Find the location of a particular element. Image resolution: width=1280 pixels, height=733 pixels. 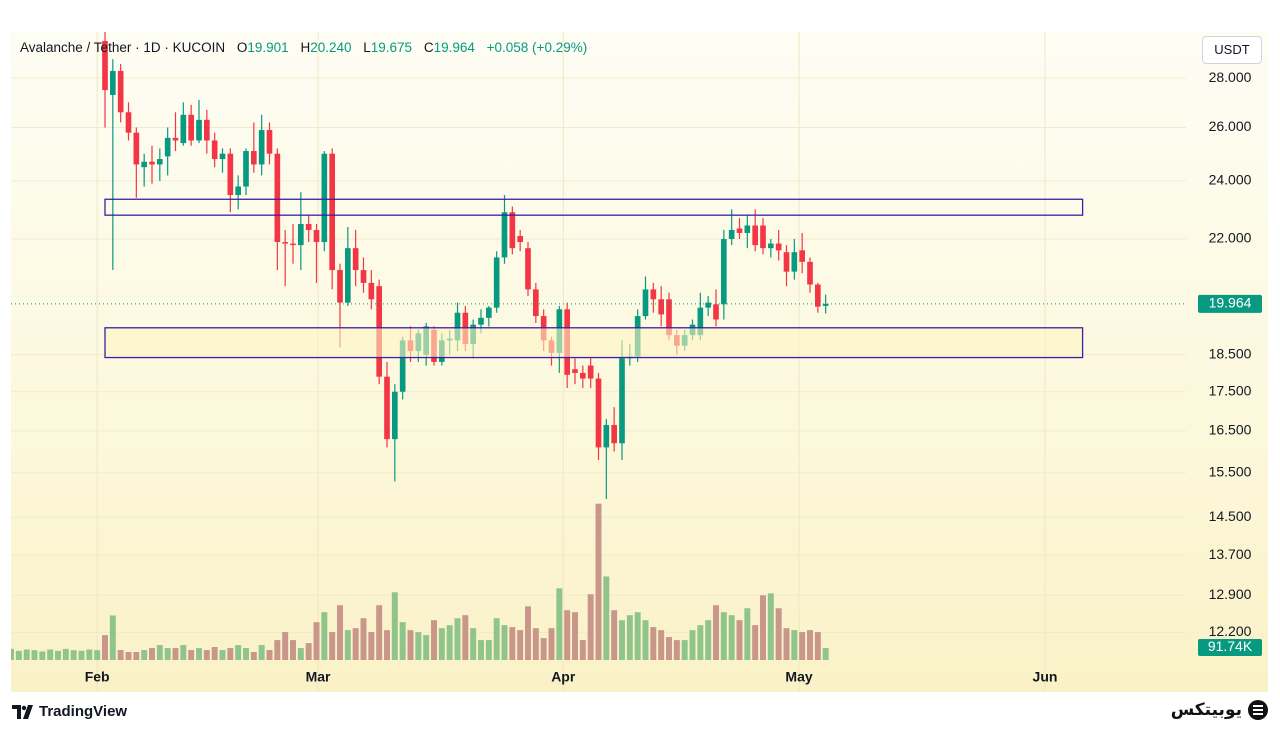

symbol: Avalanche / Tether · 1D · KUCOIN is located at coordinates (123, 47).